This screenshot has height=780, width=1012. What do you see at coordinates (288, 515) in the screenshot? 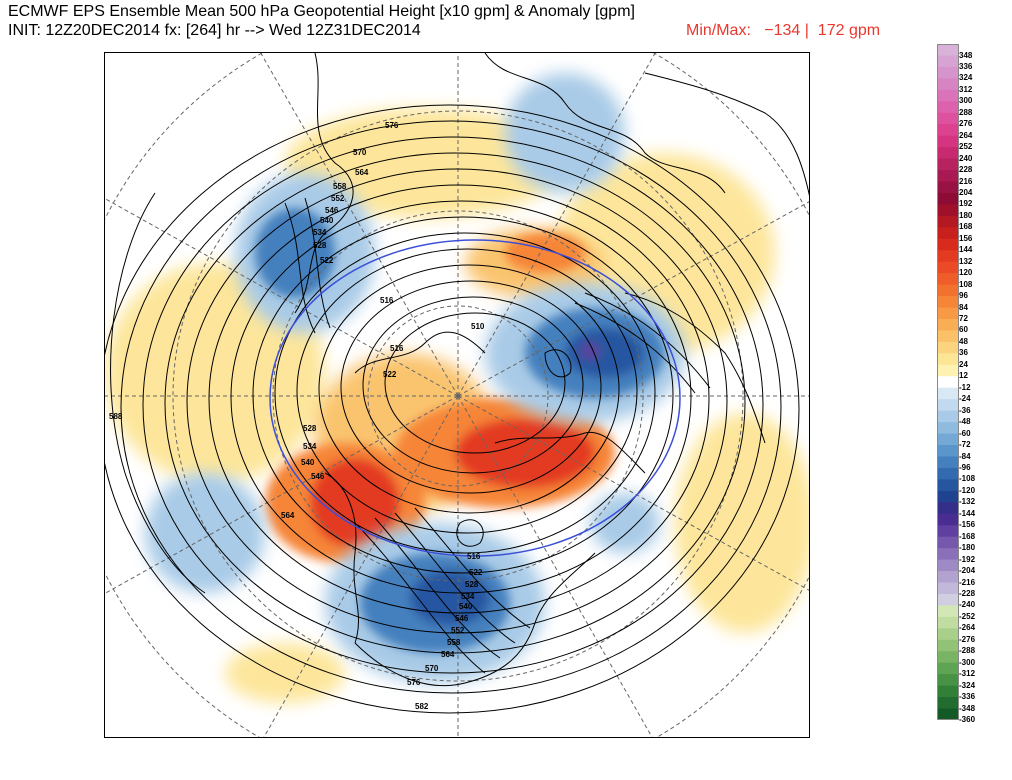
I see `contour-label: 564` at bounding box center [288, 515].